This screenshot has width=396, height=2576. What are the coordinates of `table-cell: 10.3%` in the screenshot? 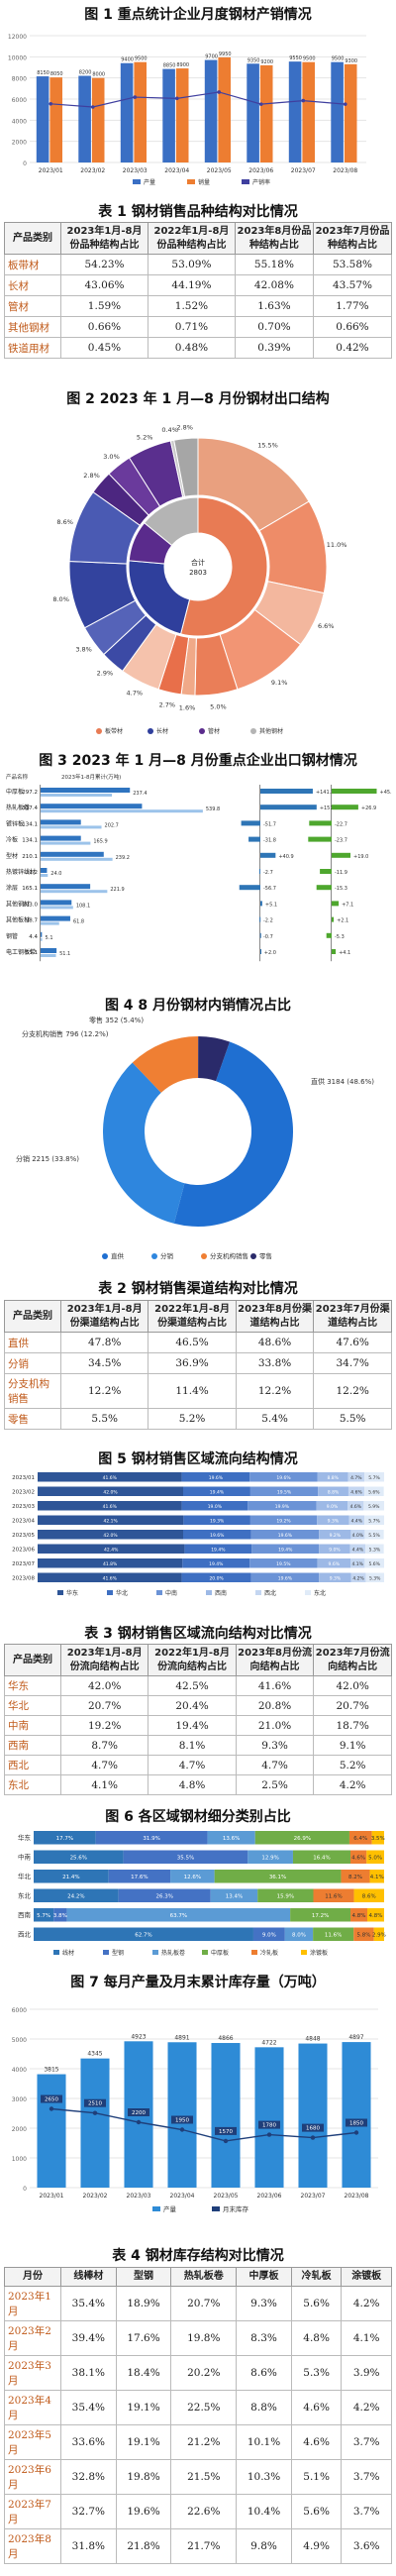 It's located at (264, 2476).